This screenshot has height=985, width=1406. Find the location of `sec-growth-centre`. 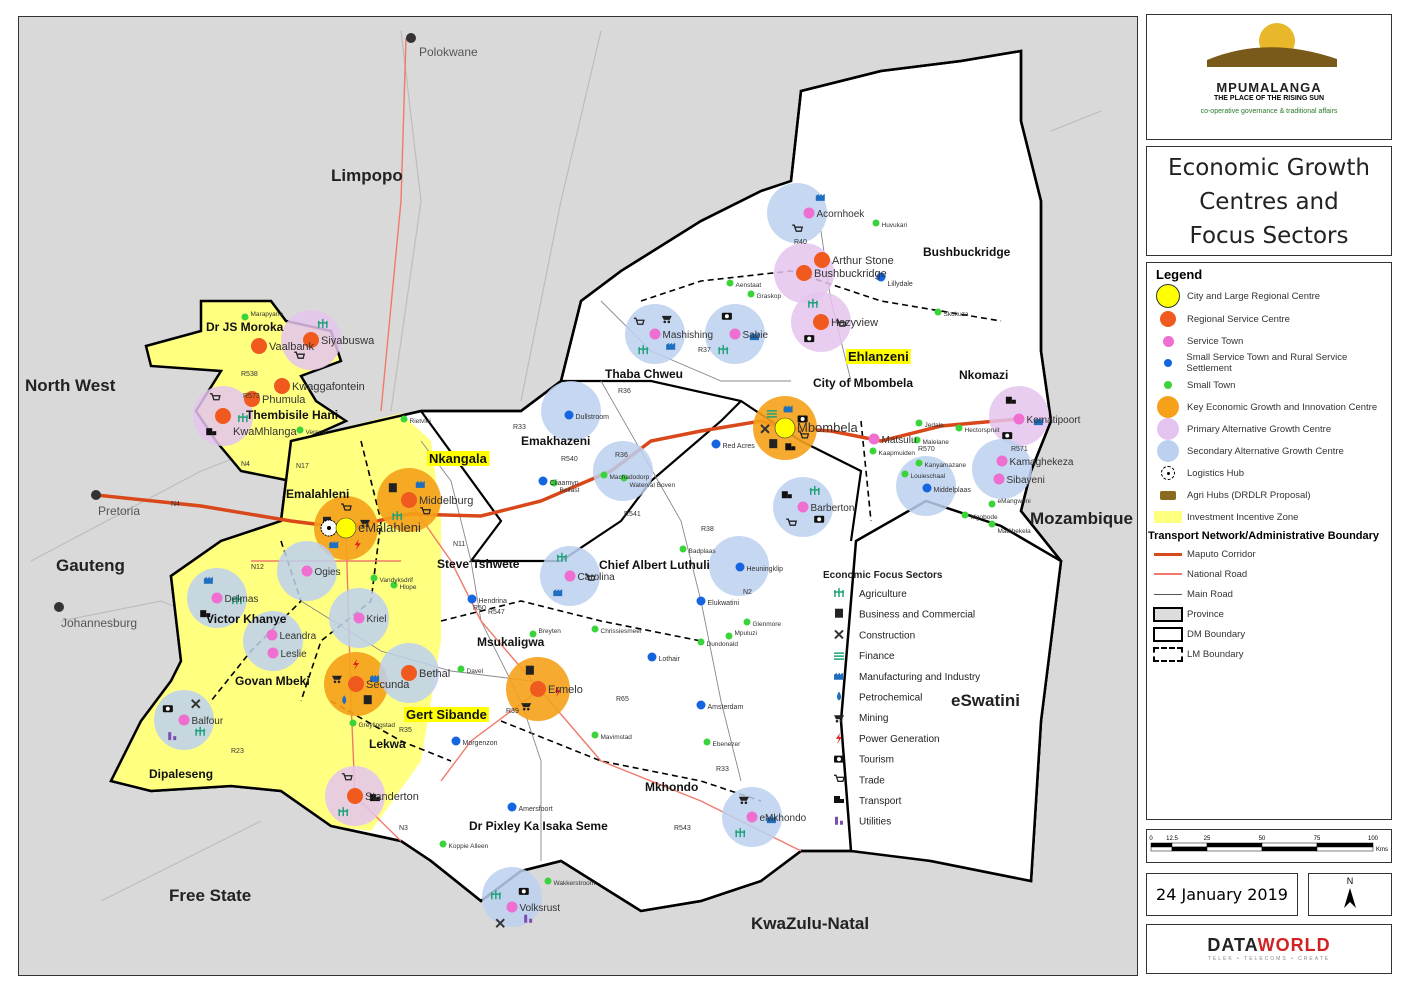

sec-growth-centre is located at coordinates (623, 471).